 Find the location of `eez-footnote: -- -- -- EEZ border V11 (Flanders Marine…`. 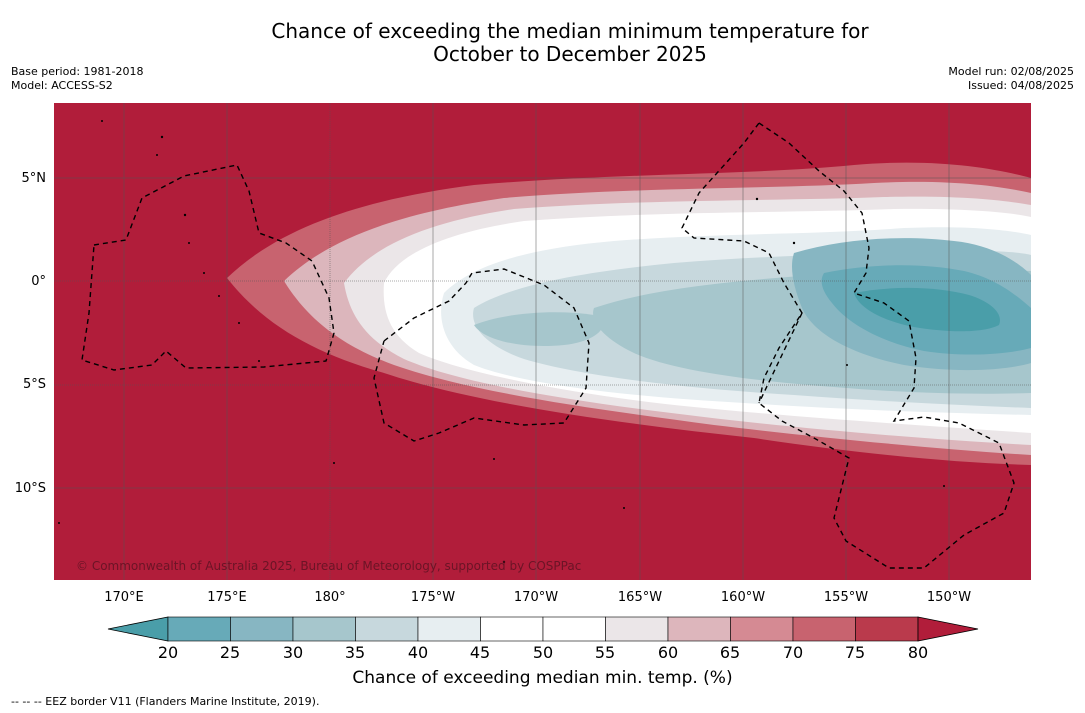

eez-footnote: -- -- -- EEZ border V11 (Flanders Marine… is located at coordinates (165, 701).